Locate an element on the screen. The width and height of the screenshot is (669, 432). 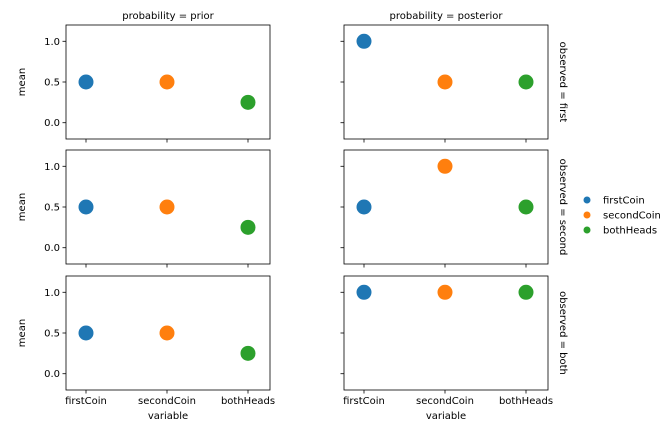
point-bothHeads-both-prior is located at coordinates (248, 353).